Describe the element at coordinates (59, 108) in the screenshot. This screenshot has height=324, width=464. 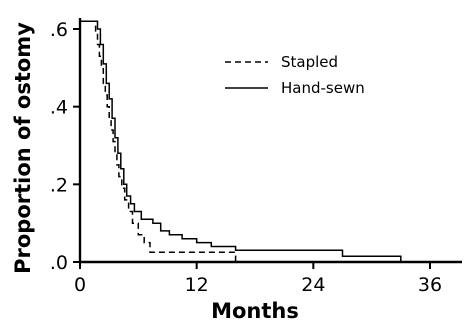
I see `y-tick-label: .4` at that location.